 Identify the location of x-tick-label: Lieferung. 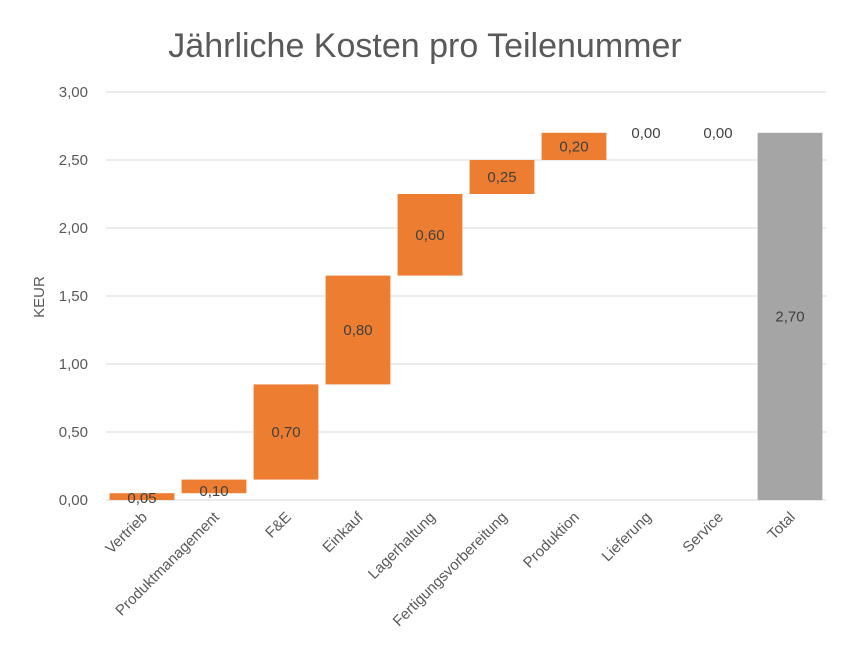
(627, 537).